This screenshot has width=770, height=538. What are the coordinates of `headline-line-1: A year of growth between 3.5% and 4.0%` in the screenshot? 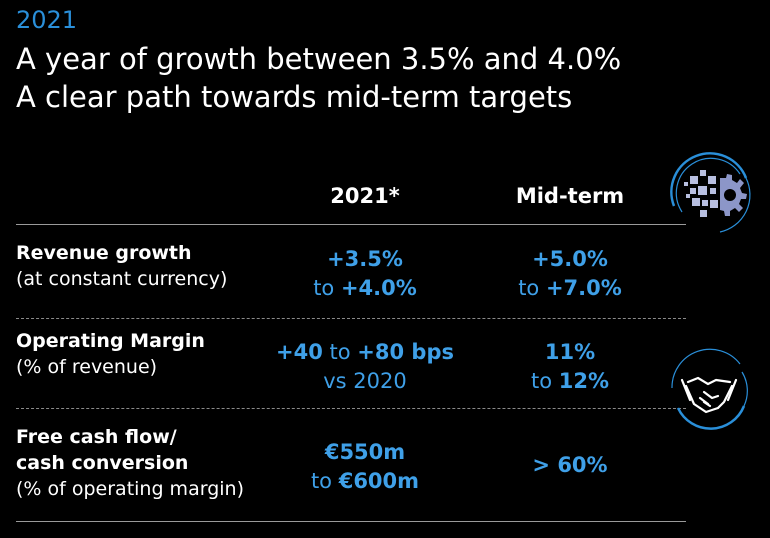 It's located at (319, 59).